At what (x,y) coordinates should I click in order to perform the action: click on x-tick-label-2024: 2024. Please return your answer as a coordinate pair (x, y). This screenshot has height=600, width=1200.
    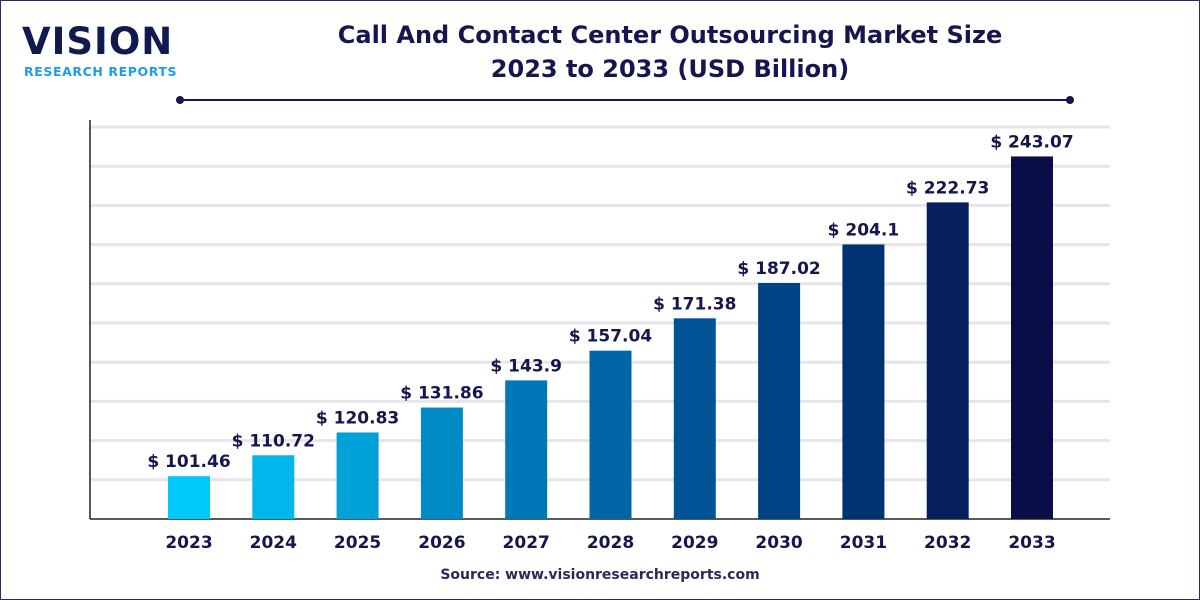
    Looking at the image, I should click on (273, 543).